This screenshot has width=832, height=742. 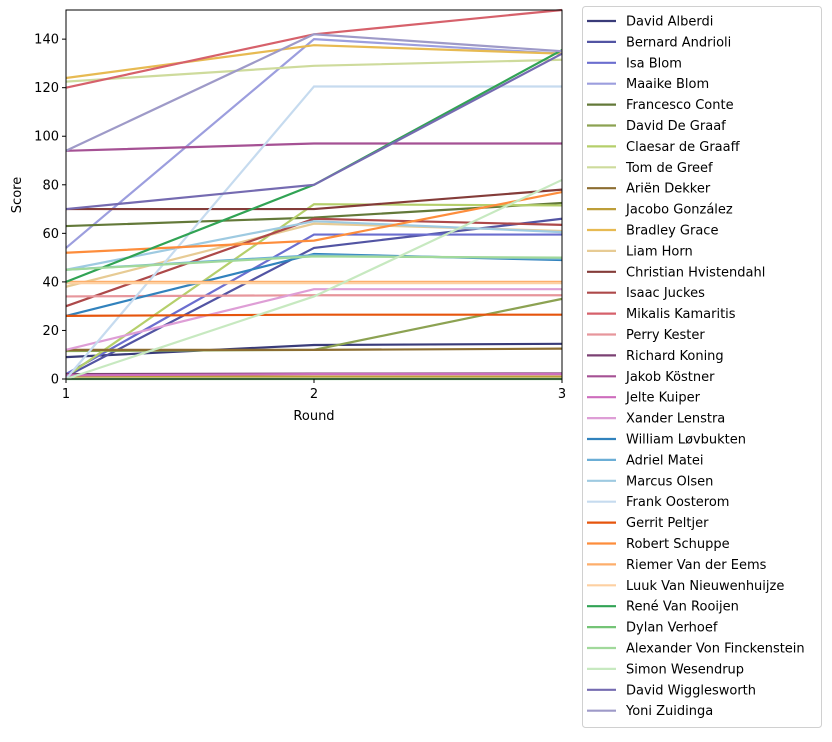 What do you see at coordinates (675, 419) in the screenshot?
I see `legend-label: Xander Lenstra` at bounding box center [675, 419].